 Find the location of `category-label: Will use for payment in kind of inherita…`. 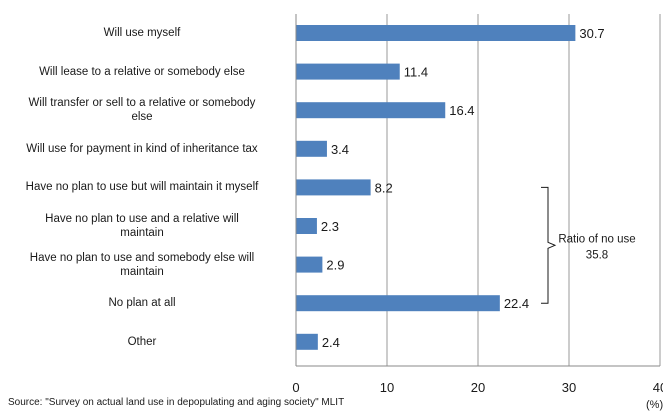

category-label: Will use for payment in kind of inherita… is located at coordinates (142, 148).